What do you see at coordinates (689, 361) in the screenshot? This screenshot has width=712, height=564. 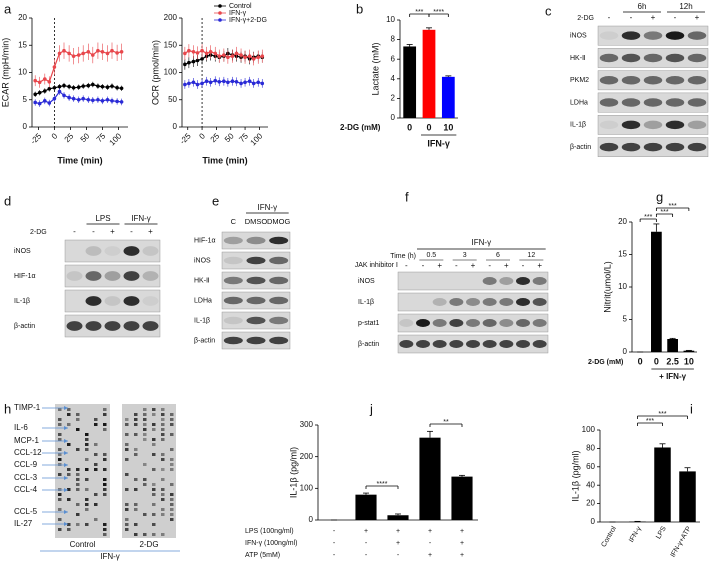 I see `x-tick-label: 10` at bounding box center [689, 361].